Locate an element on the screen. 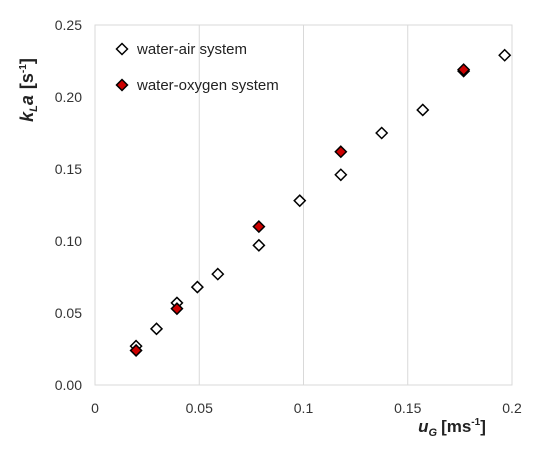 The image size is (550, 451). x-tick-label: 0.15 is located at coordinates (407, 408).